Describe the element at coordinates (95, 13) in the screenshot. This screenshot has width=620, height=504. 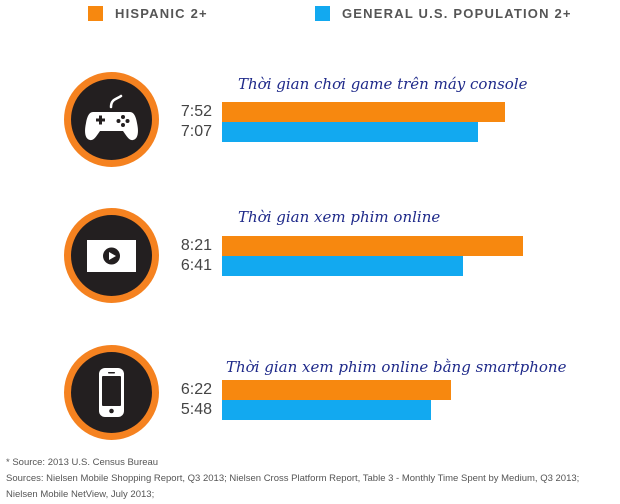
I see `legend-swatch-hispanic` at that location.